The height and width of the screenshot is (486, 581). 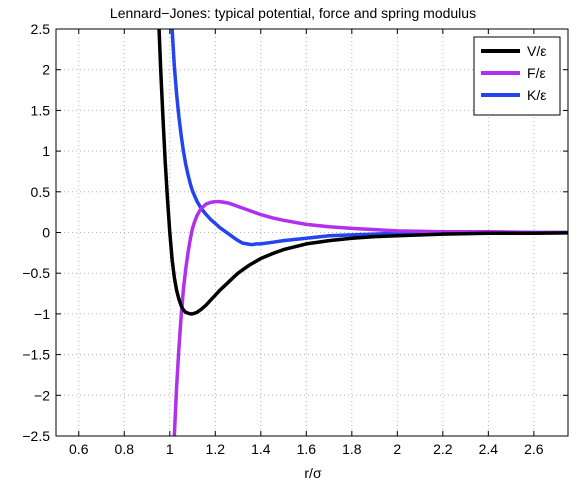 What do you see at coordinates (41, 110) in the screenshot?
I see `y-tick-label: 1.5` at bounding box center [41, 110].